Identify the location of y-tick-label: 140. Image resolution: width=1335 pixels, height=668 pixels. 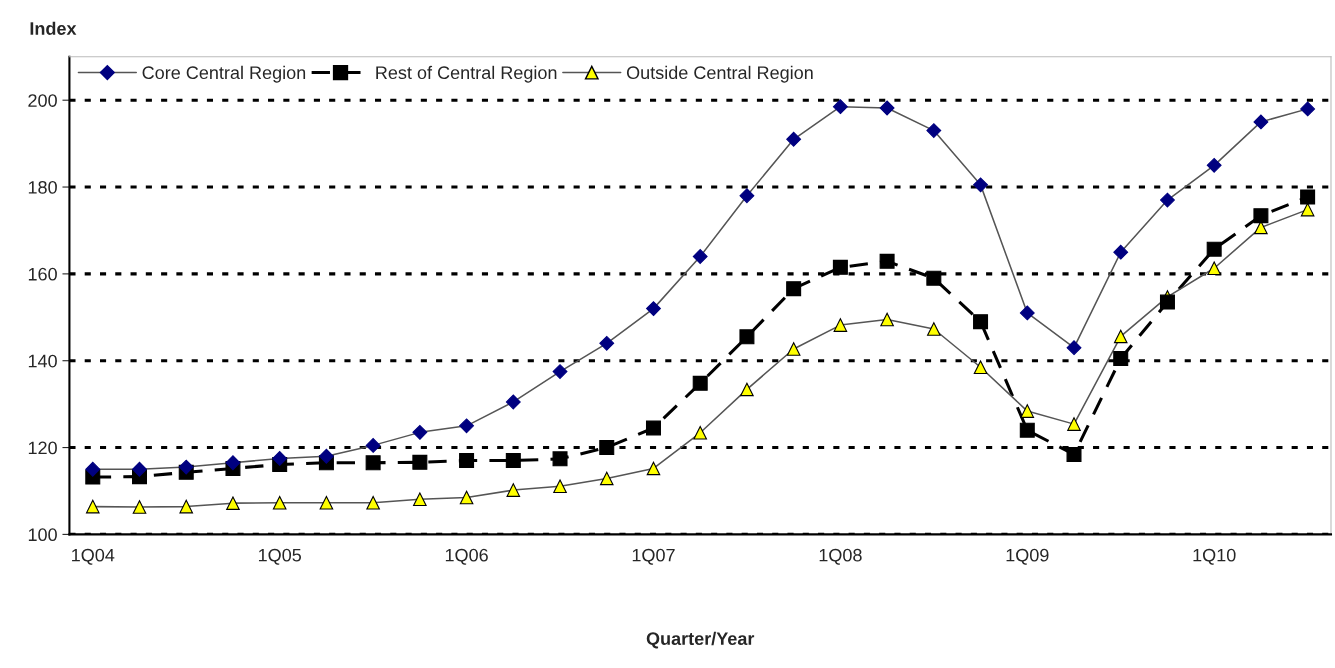
(42, 361).